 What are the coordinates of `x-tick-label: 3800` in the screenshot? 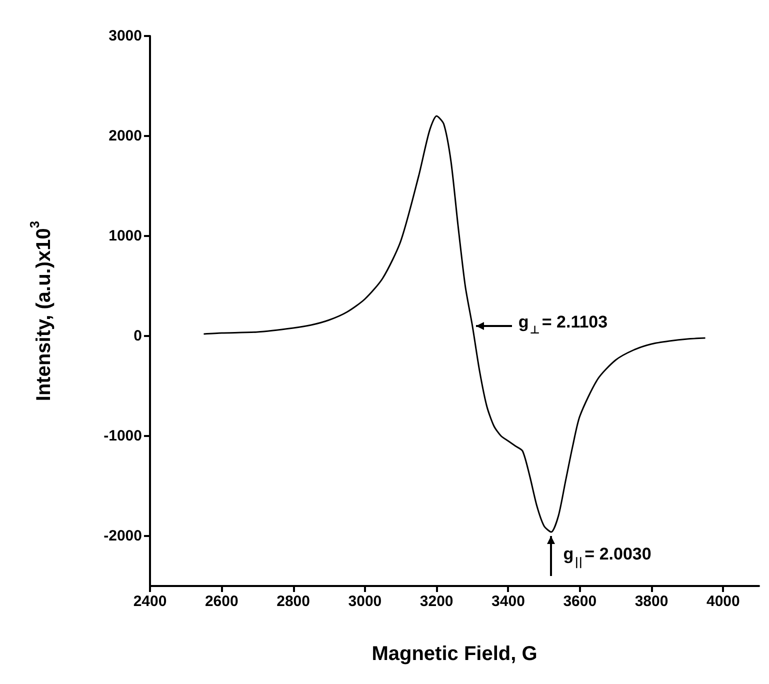 It's located at (651, 601).